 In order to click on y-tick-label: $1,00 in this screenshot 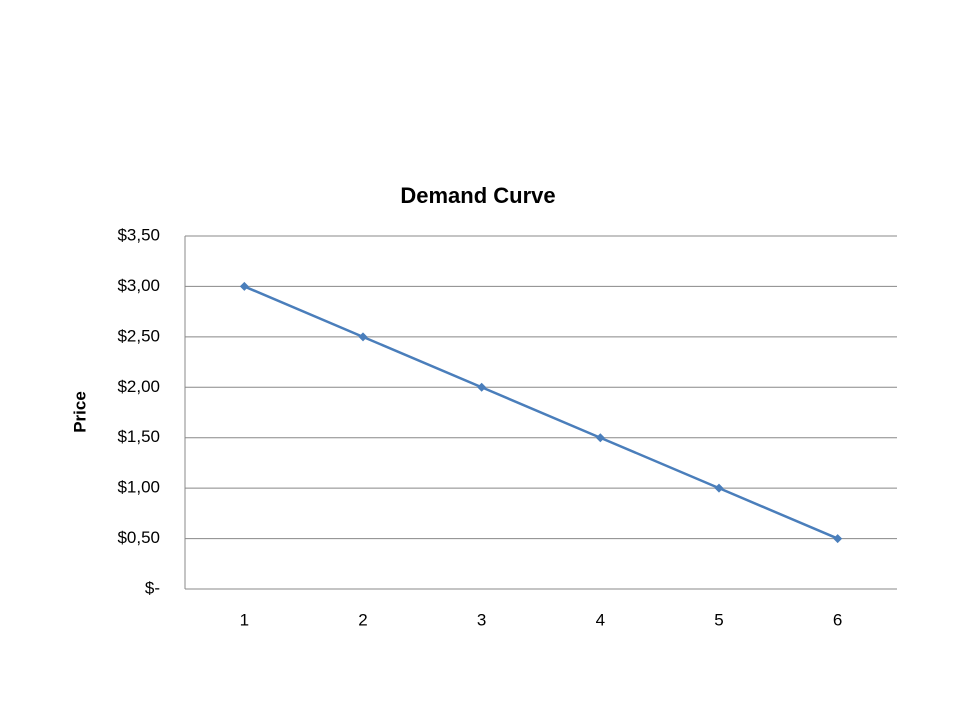, I will do `click(138, 487)`.